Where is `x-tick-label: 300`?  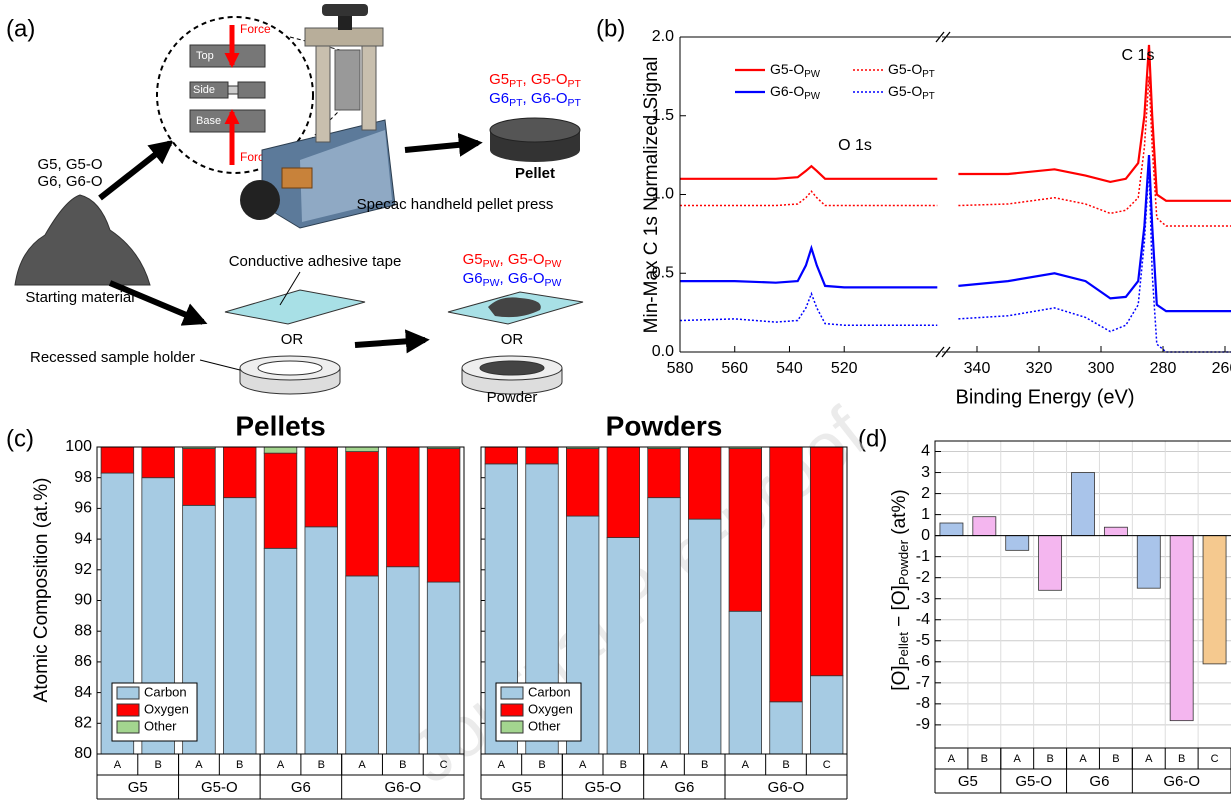
x-tick-label: 300 is located at coordinates (1101, 368).